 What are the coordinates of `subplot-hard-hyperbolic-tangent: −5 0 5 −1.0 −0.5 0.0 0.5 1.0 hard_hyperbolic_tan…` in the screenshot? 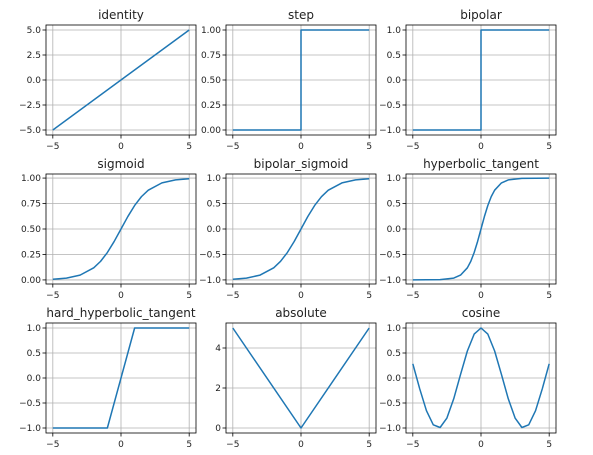 It's located at (108, 378).